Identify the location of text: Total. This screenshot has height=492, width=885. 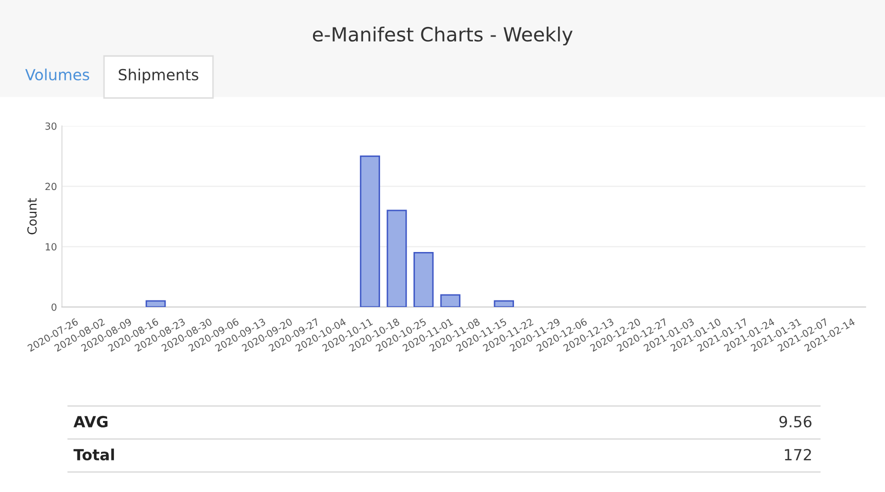
(94, 454).